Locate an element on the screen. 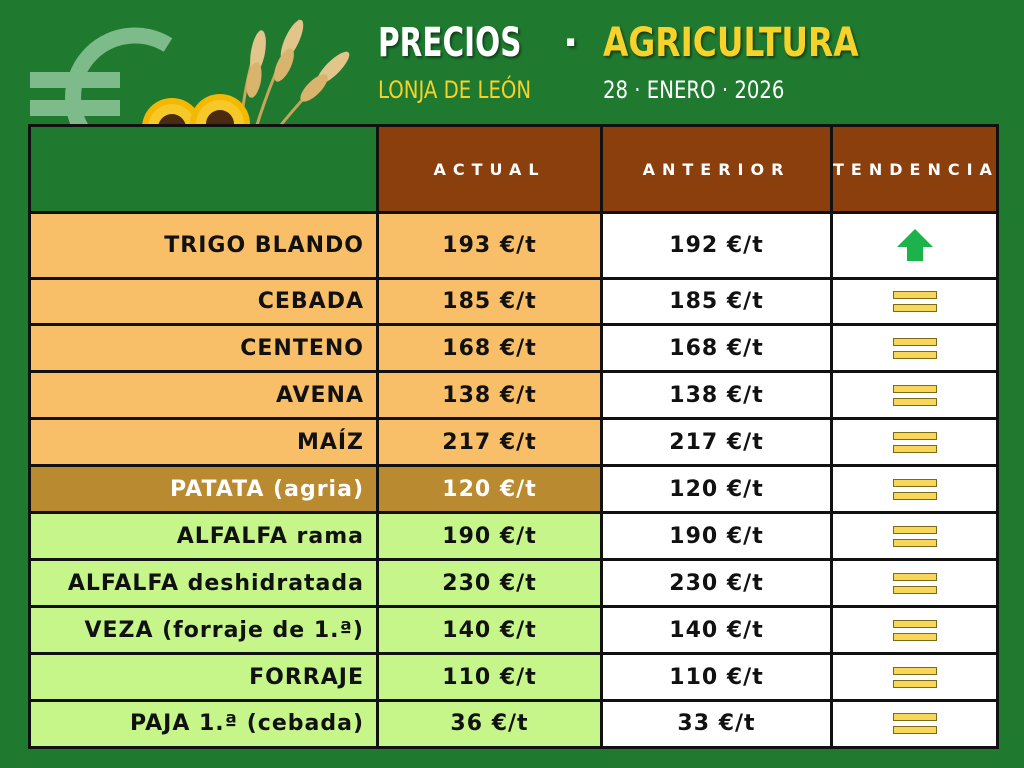 This screenshot has width=1024, height=768. table-row: ALFALFA rama 190 €/t 190 €/t is located at coordinates (513, 536).